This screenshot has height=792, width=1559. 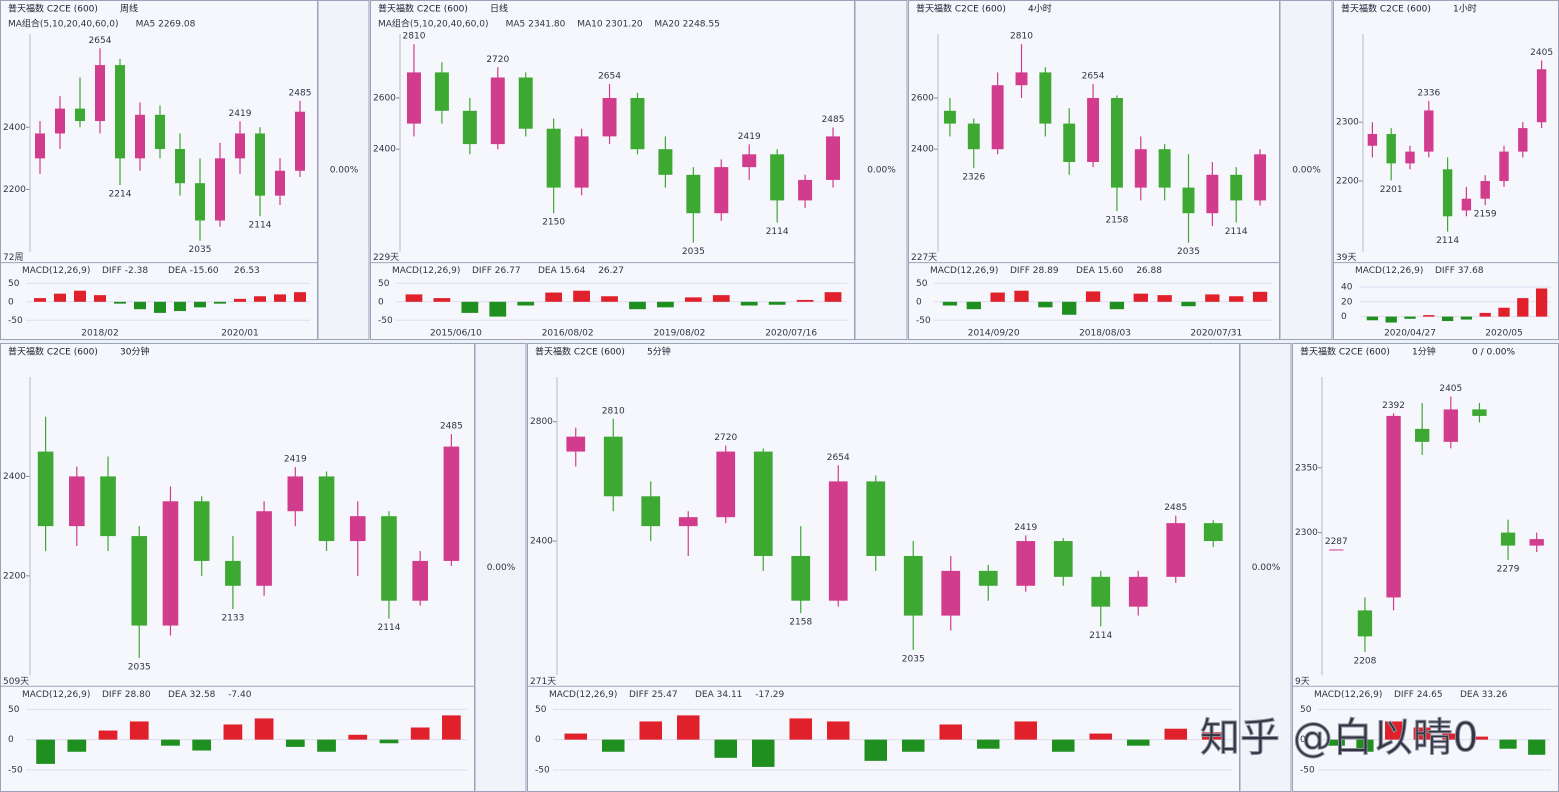 What do you see at coordinates (14, 576) in the screenshot?
I see `y-tick-label: 2200` at bounding box center [14, 576].